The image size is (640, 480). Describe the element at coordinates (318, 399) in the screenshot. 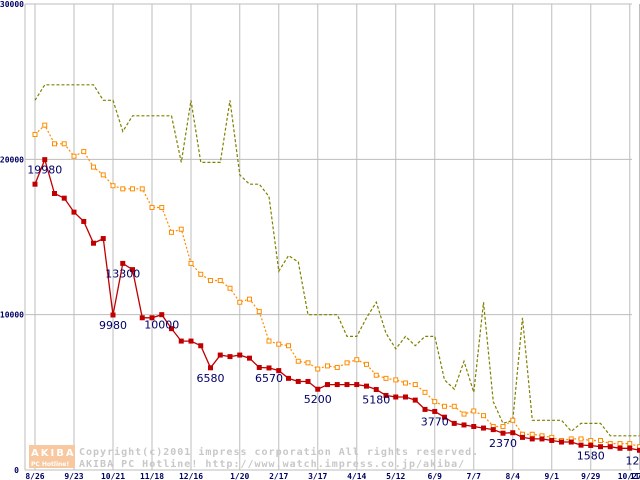

I see `data-label: 5200` at that location.